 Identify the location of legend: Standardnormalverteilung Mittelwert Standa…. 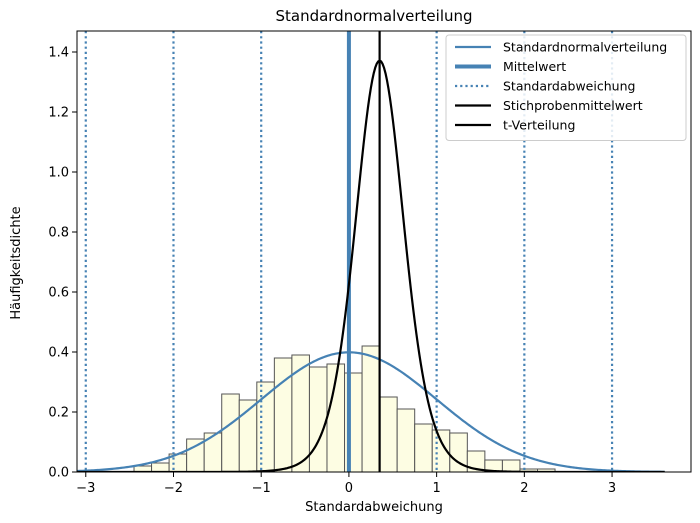
(566, 87).